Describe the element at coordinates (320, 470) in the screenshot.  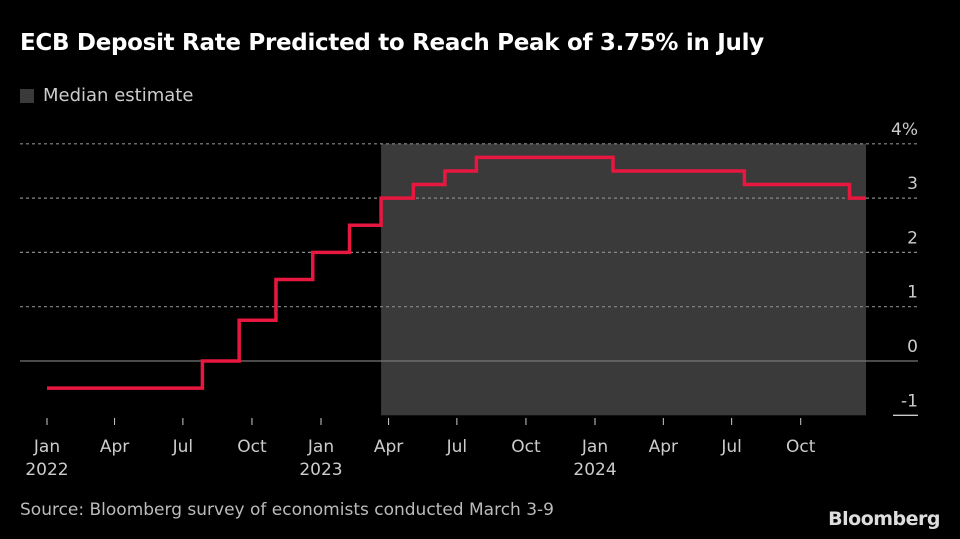
I see `x-year-label: 2023` at that location.